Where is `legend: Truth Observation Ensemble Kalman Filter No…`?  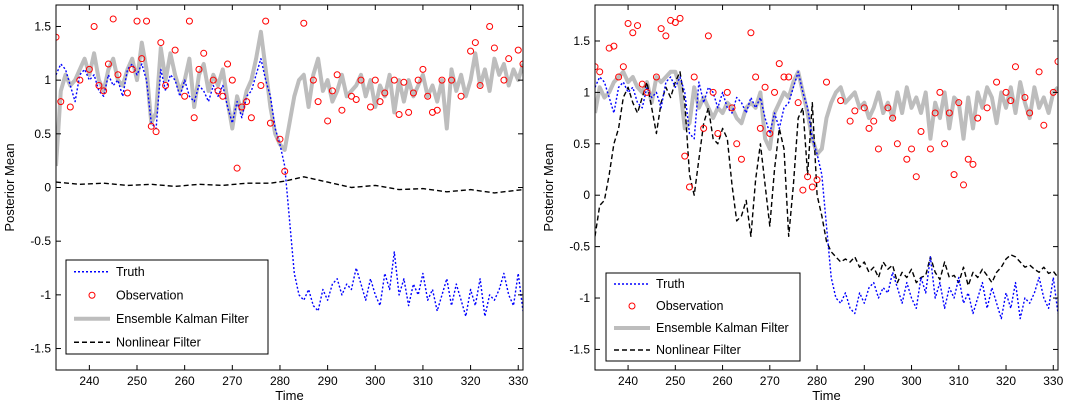
legend: Truth Observation Ensemble Kalman Filter No… is located at coordinates (703, 317).